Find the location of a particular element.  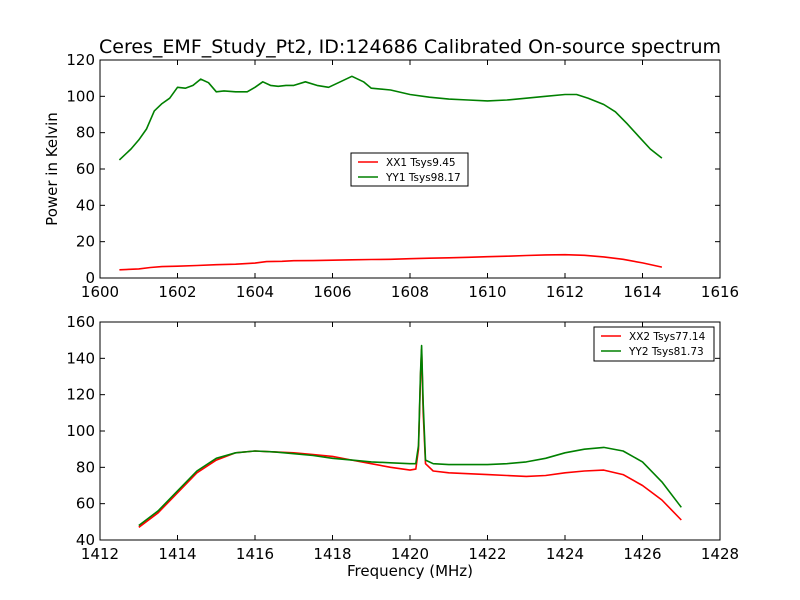

x-tick-label: 1418 is located at coordinates (332, 554).